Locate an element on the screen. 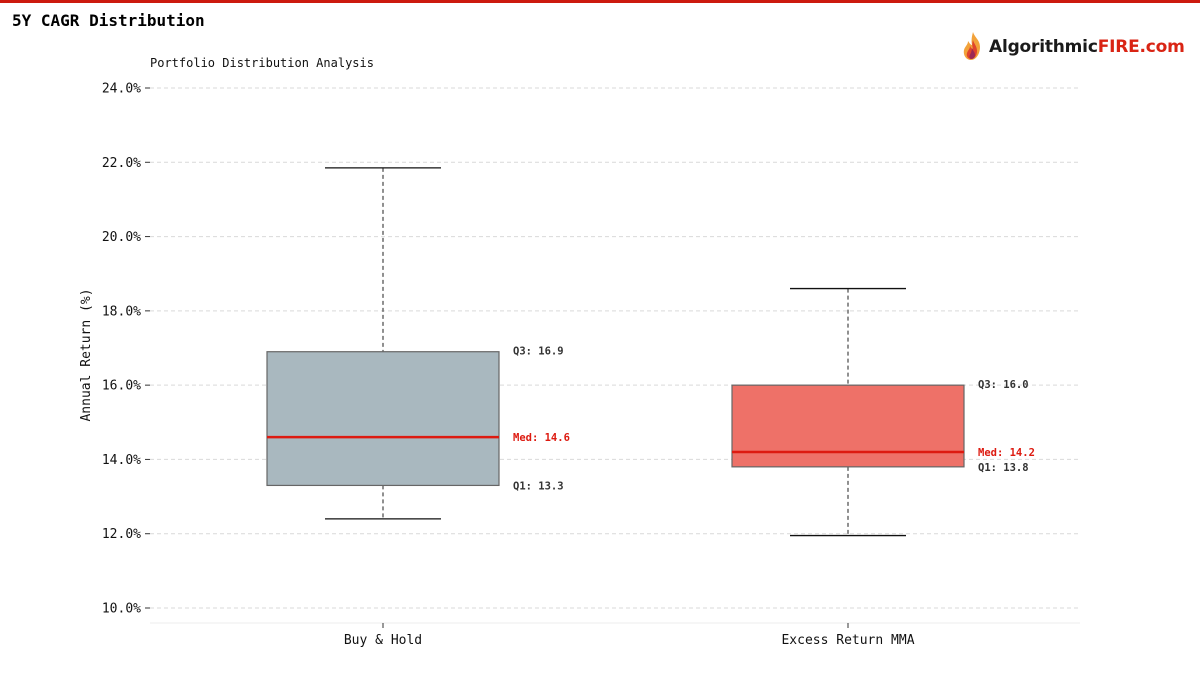  y-axis-label: Annual Return (%) is located at coordinates (86, 354).